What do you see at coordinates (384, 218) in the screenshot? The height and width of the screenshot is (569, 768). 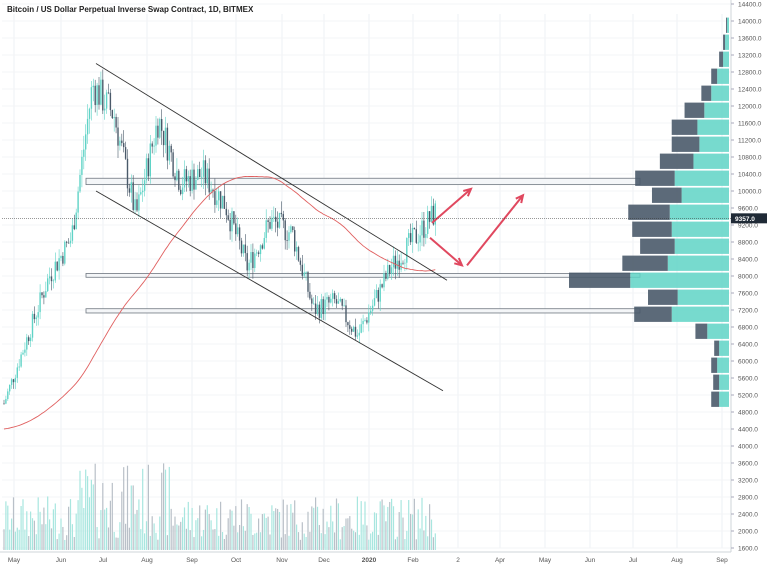 I see `last-price-marker: 9357.0` at bounding box center [384, 218].